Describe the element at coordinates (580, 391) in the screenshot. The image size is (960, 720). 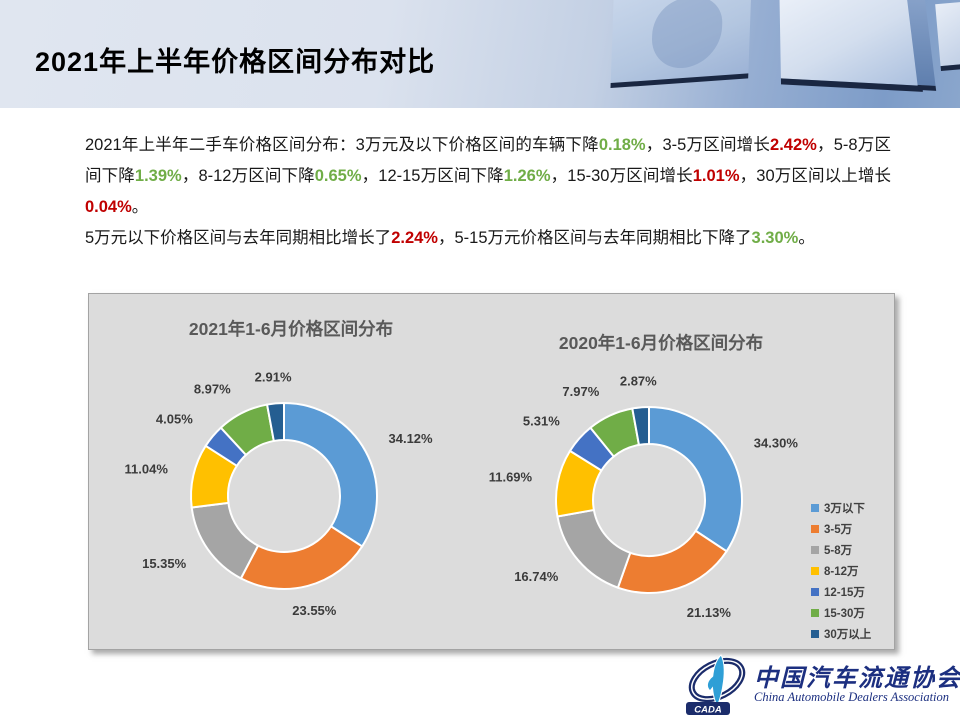
I see `data-label: 7.97%` at that location.